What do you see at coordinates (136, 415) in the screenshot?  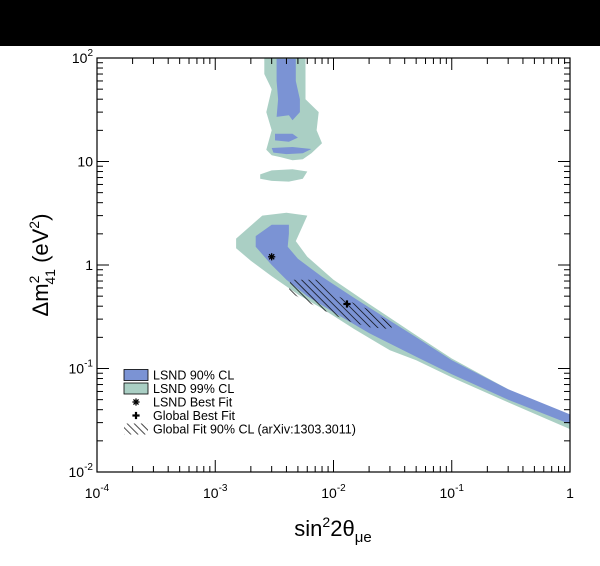 I see `legend-marker-cross` at bounding box center [136, 415].